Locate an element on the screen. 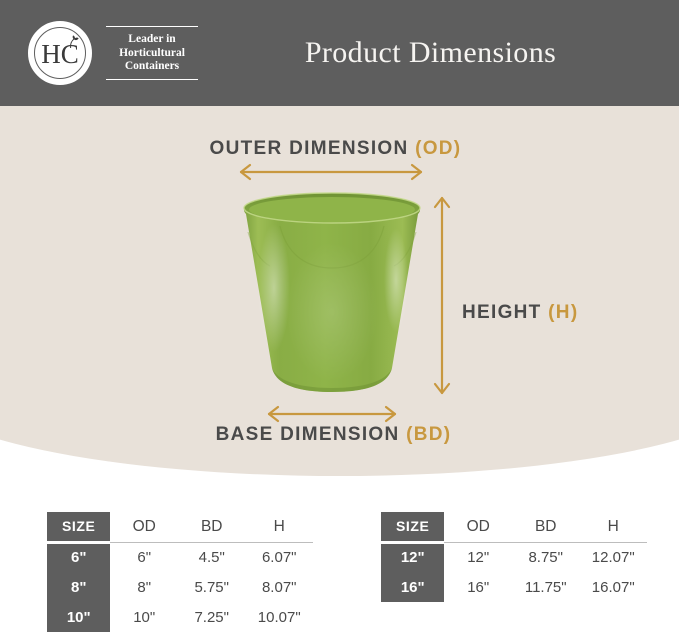 The width and height of the screenshot is (679, 636). height-arrow-icon is located at coordinates (442, 295).